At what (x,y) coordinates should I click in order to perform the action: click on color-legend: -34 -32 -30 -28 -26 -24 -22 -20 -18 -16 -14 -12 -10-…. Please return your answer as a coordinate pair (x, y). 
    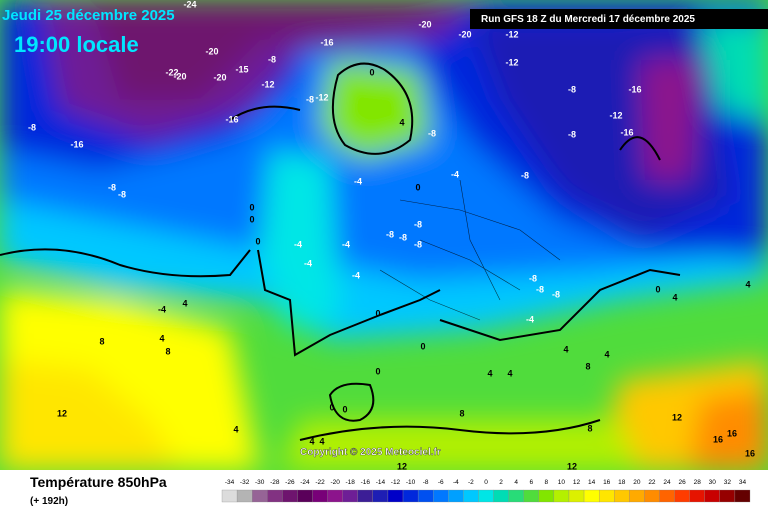
    Looking at the image, I should click on (486, 491).